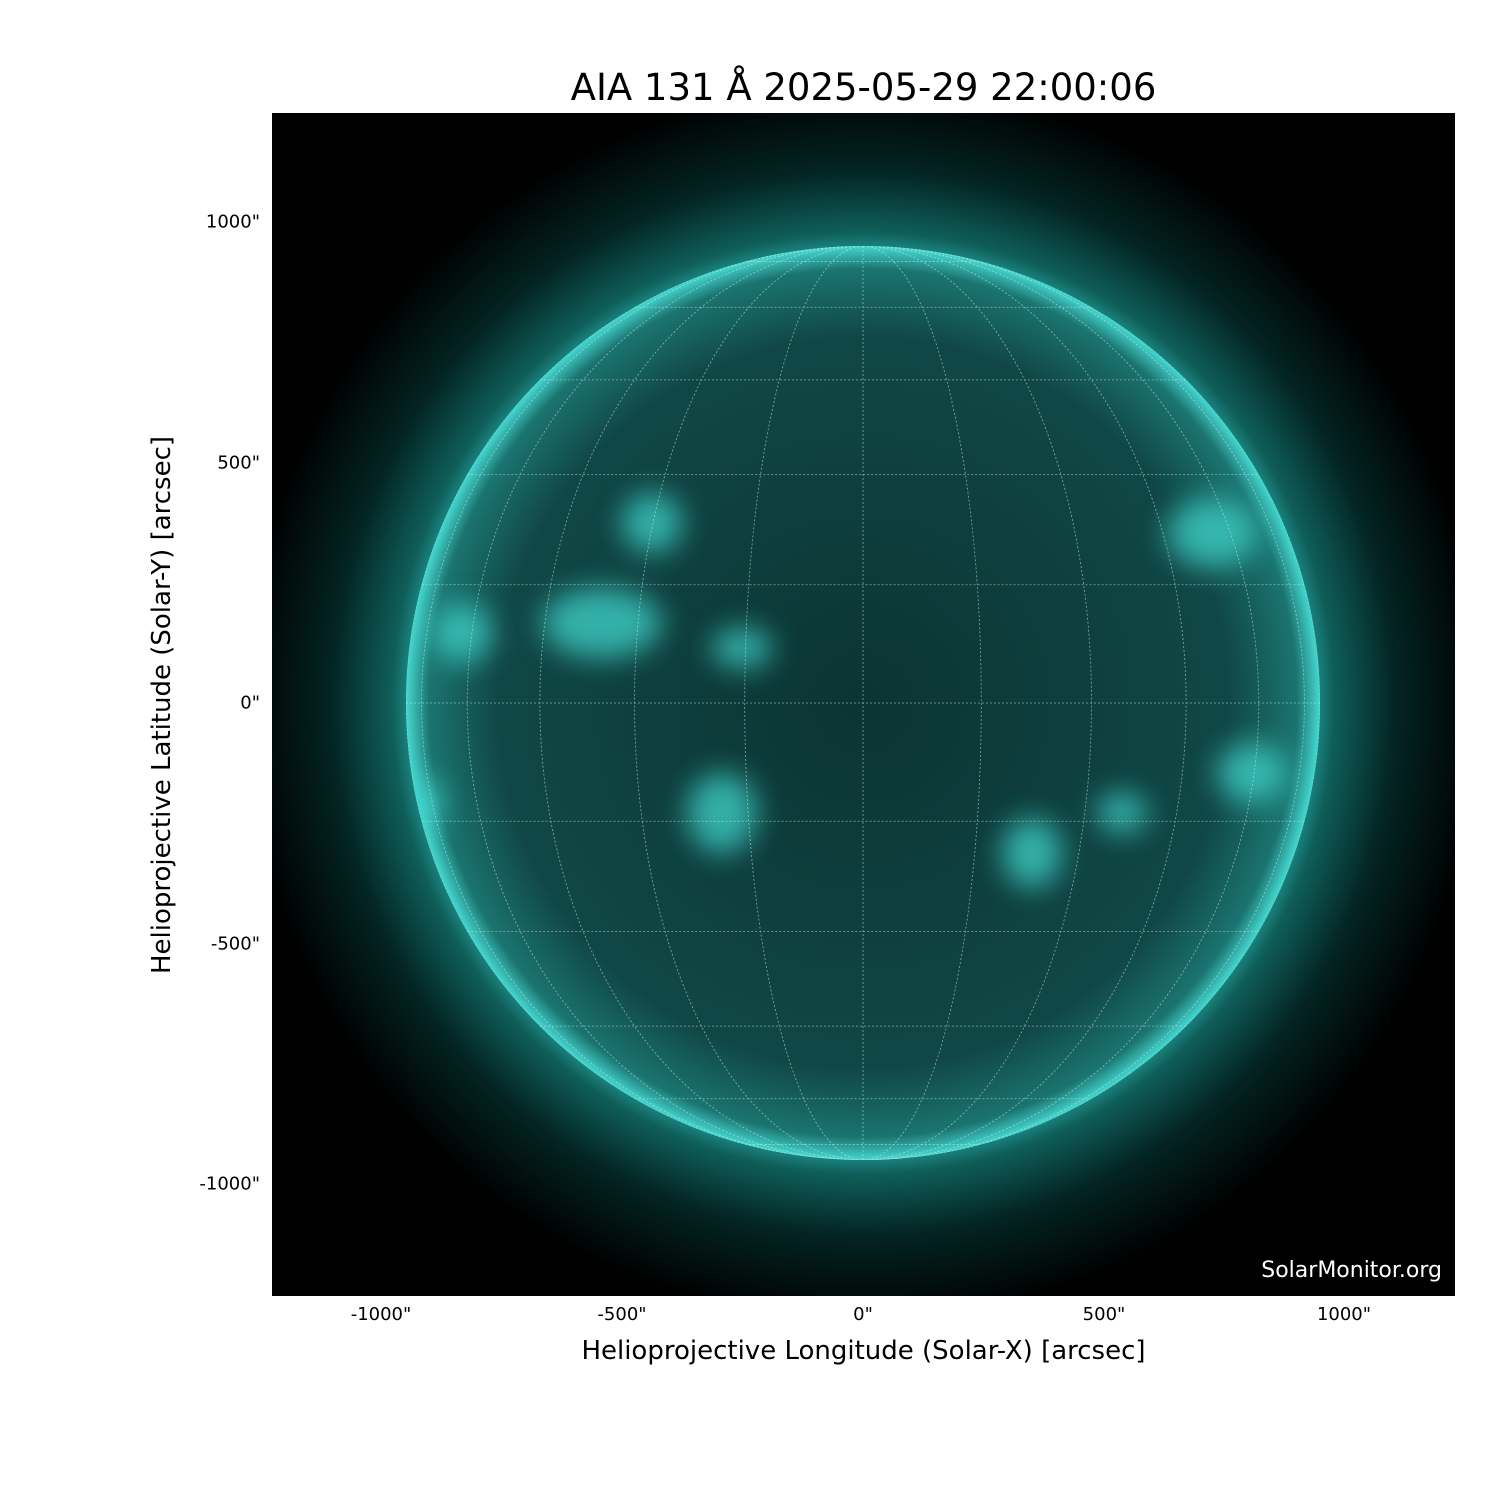  Describe the element at coordinates (381, 1314) in the screenshot. I see `x-tick-label: -1000"` at that location.